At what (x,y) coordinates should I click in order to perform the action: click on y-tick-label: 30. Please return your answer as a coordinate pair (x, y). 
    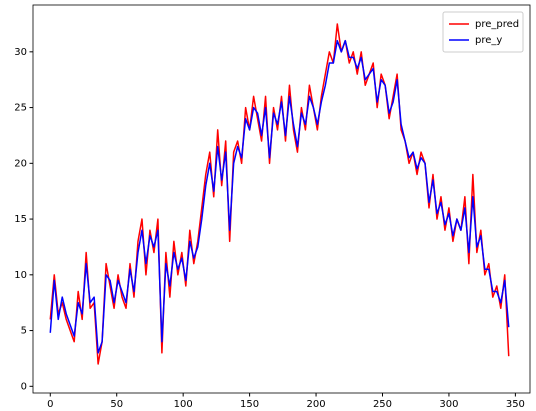
    Looking at the image, I should click on (20, 52).